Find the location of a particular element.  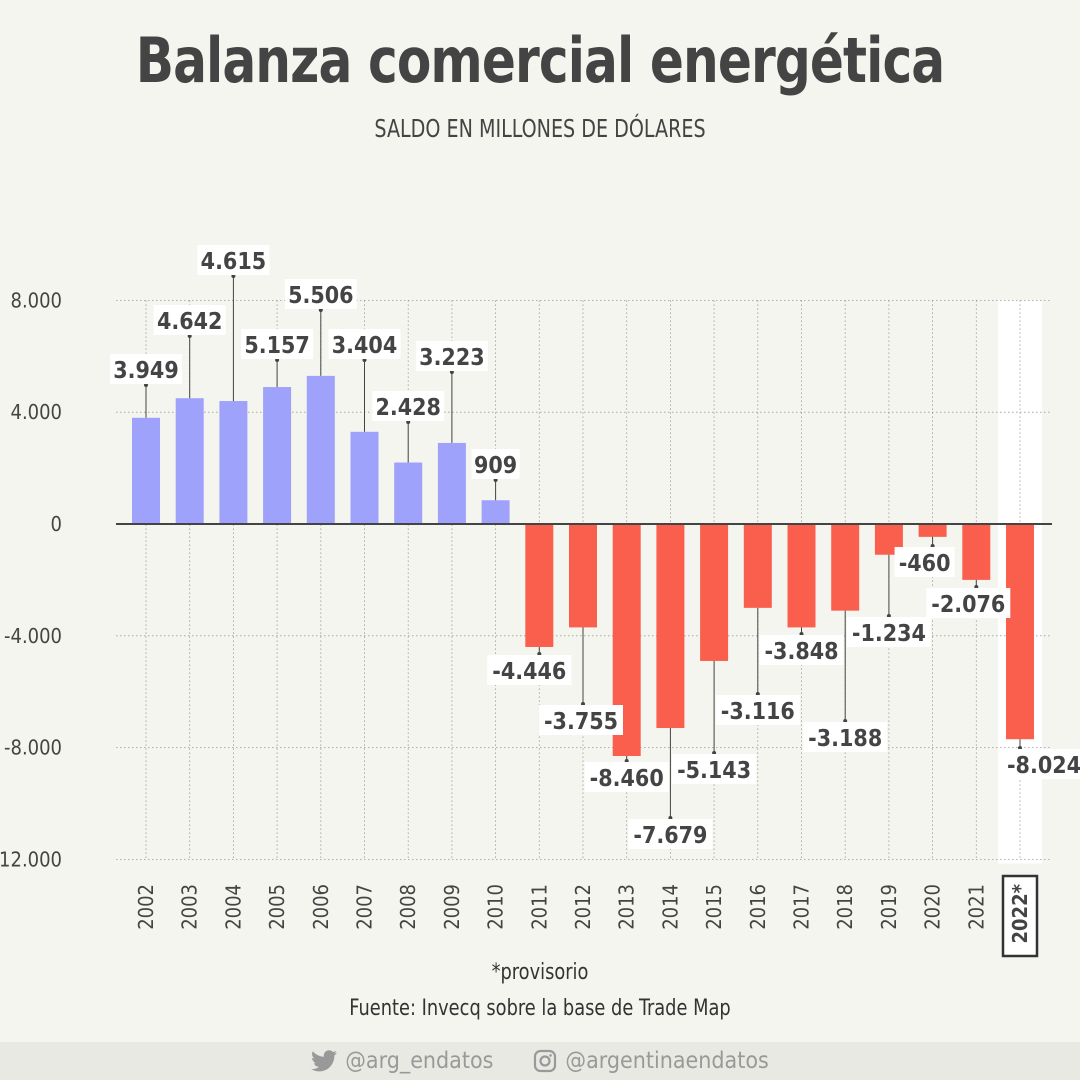

data-label: -3.848 is located at coordinates (801, 652).